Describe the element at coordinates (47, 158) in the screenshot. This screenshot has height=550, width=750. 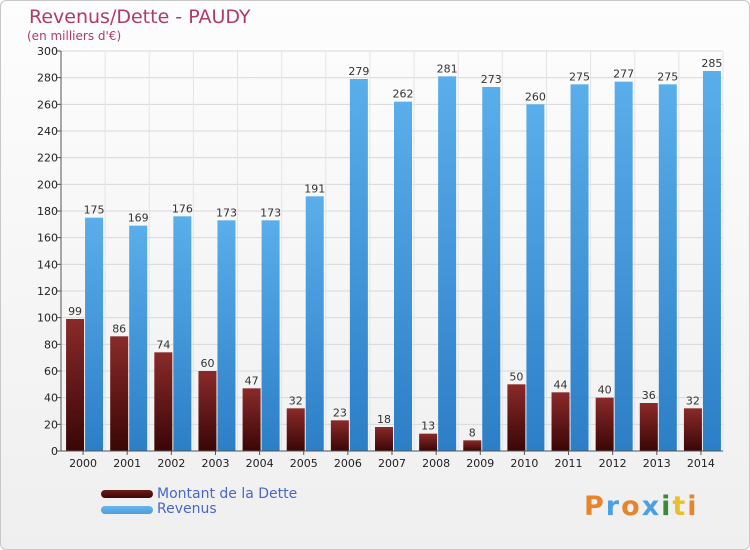
I see `y-tick-label: 220` at that location.